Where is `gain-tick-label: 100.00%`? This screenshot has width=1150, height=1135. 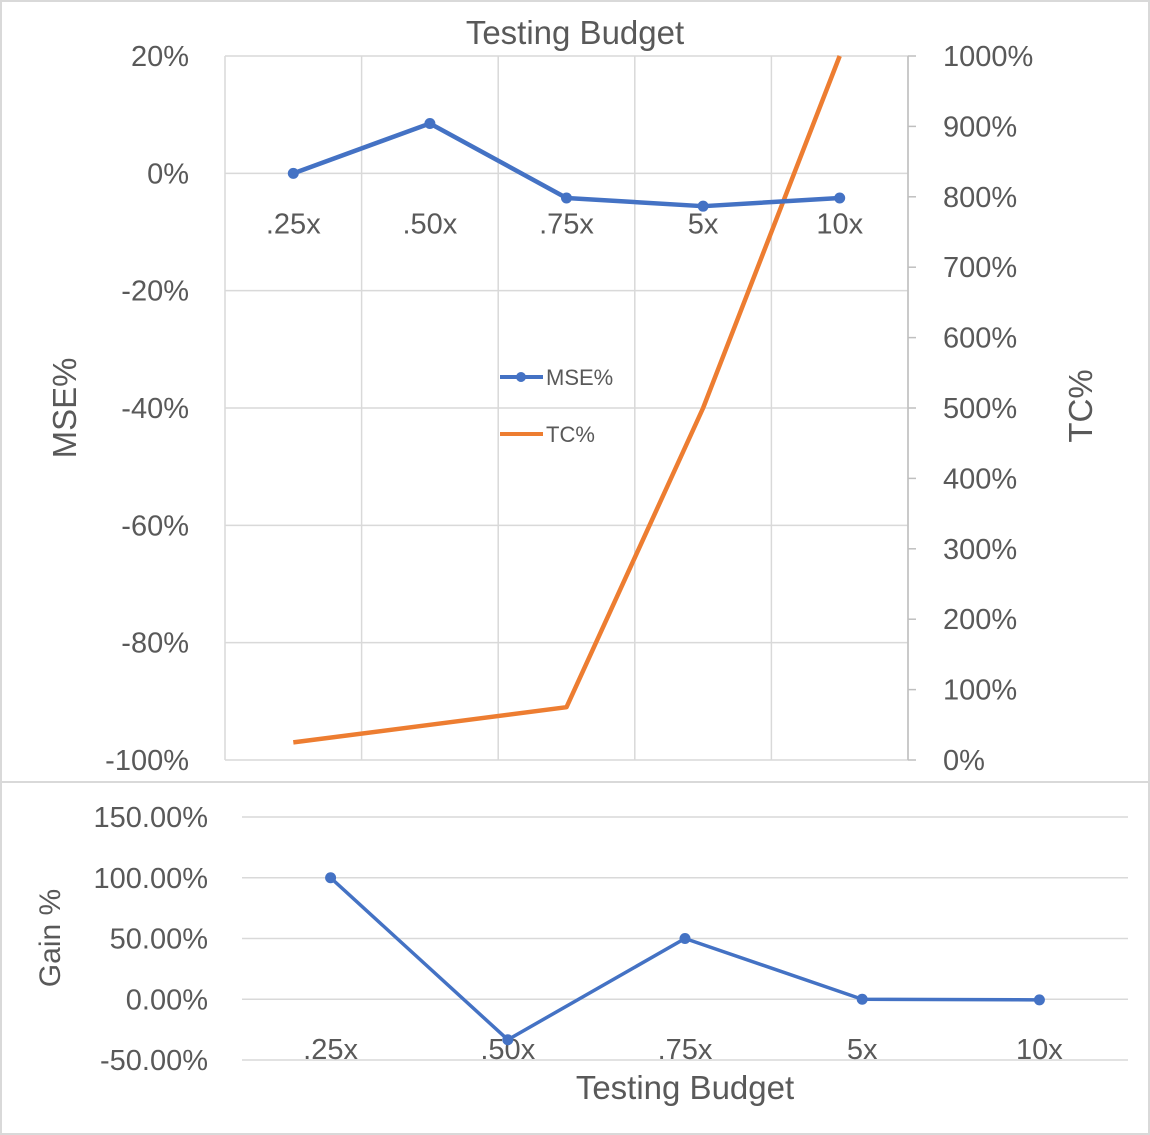
gain-tick-label: 100.00% is located at coordinates (151, 879).